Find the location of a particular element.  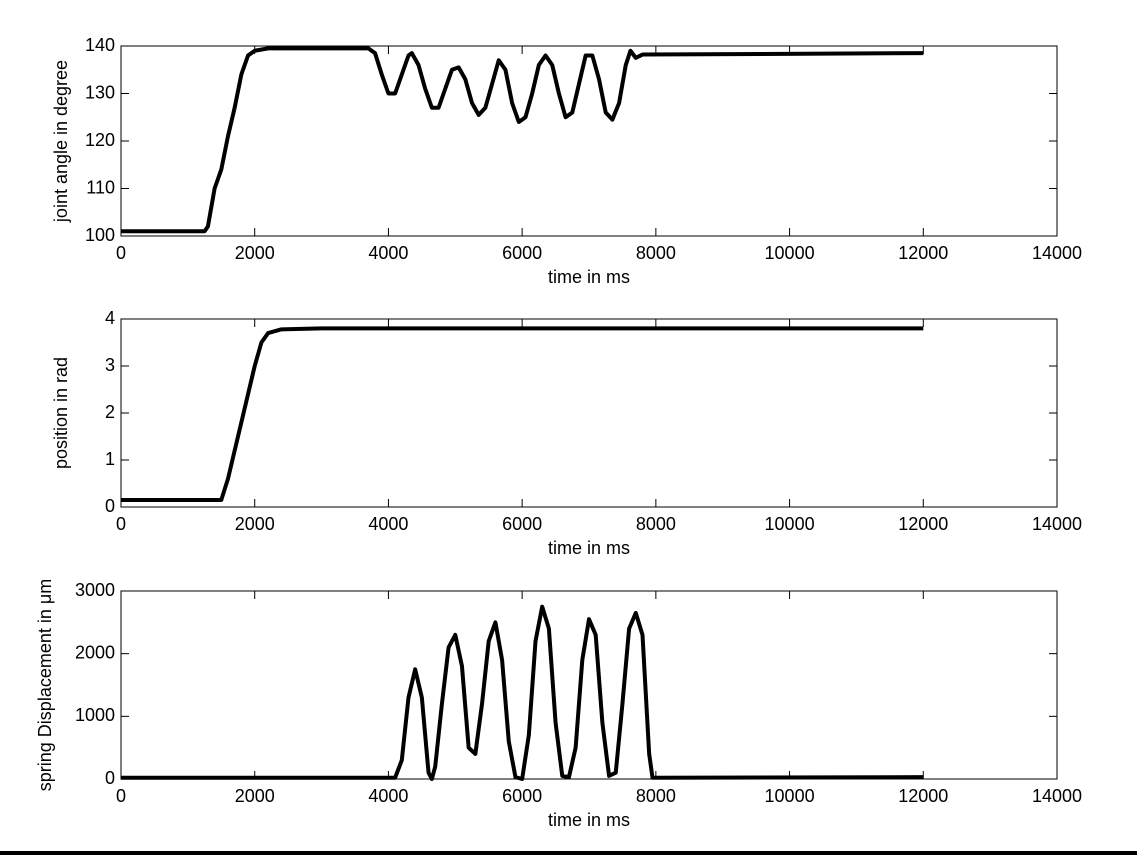

y-tick-label: 1000 is located at coordinates (95, 715).